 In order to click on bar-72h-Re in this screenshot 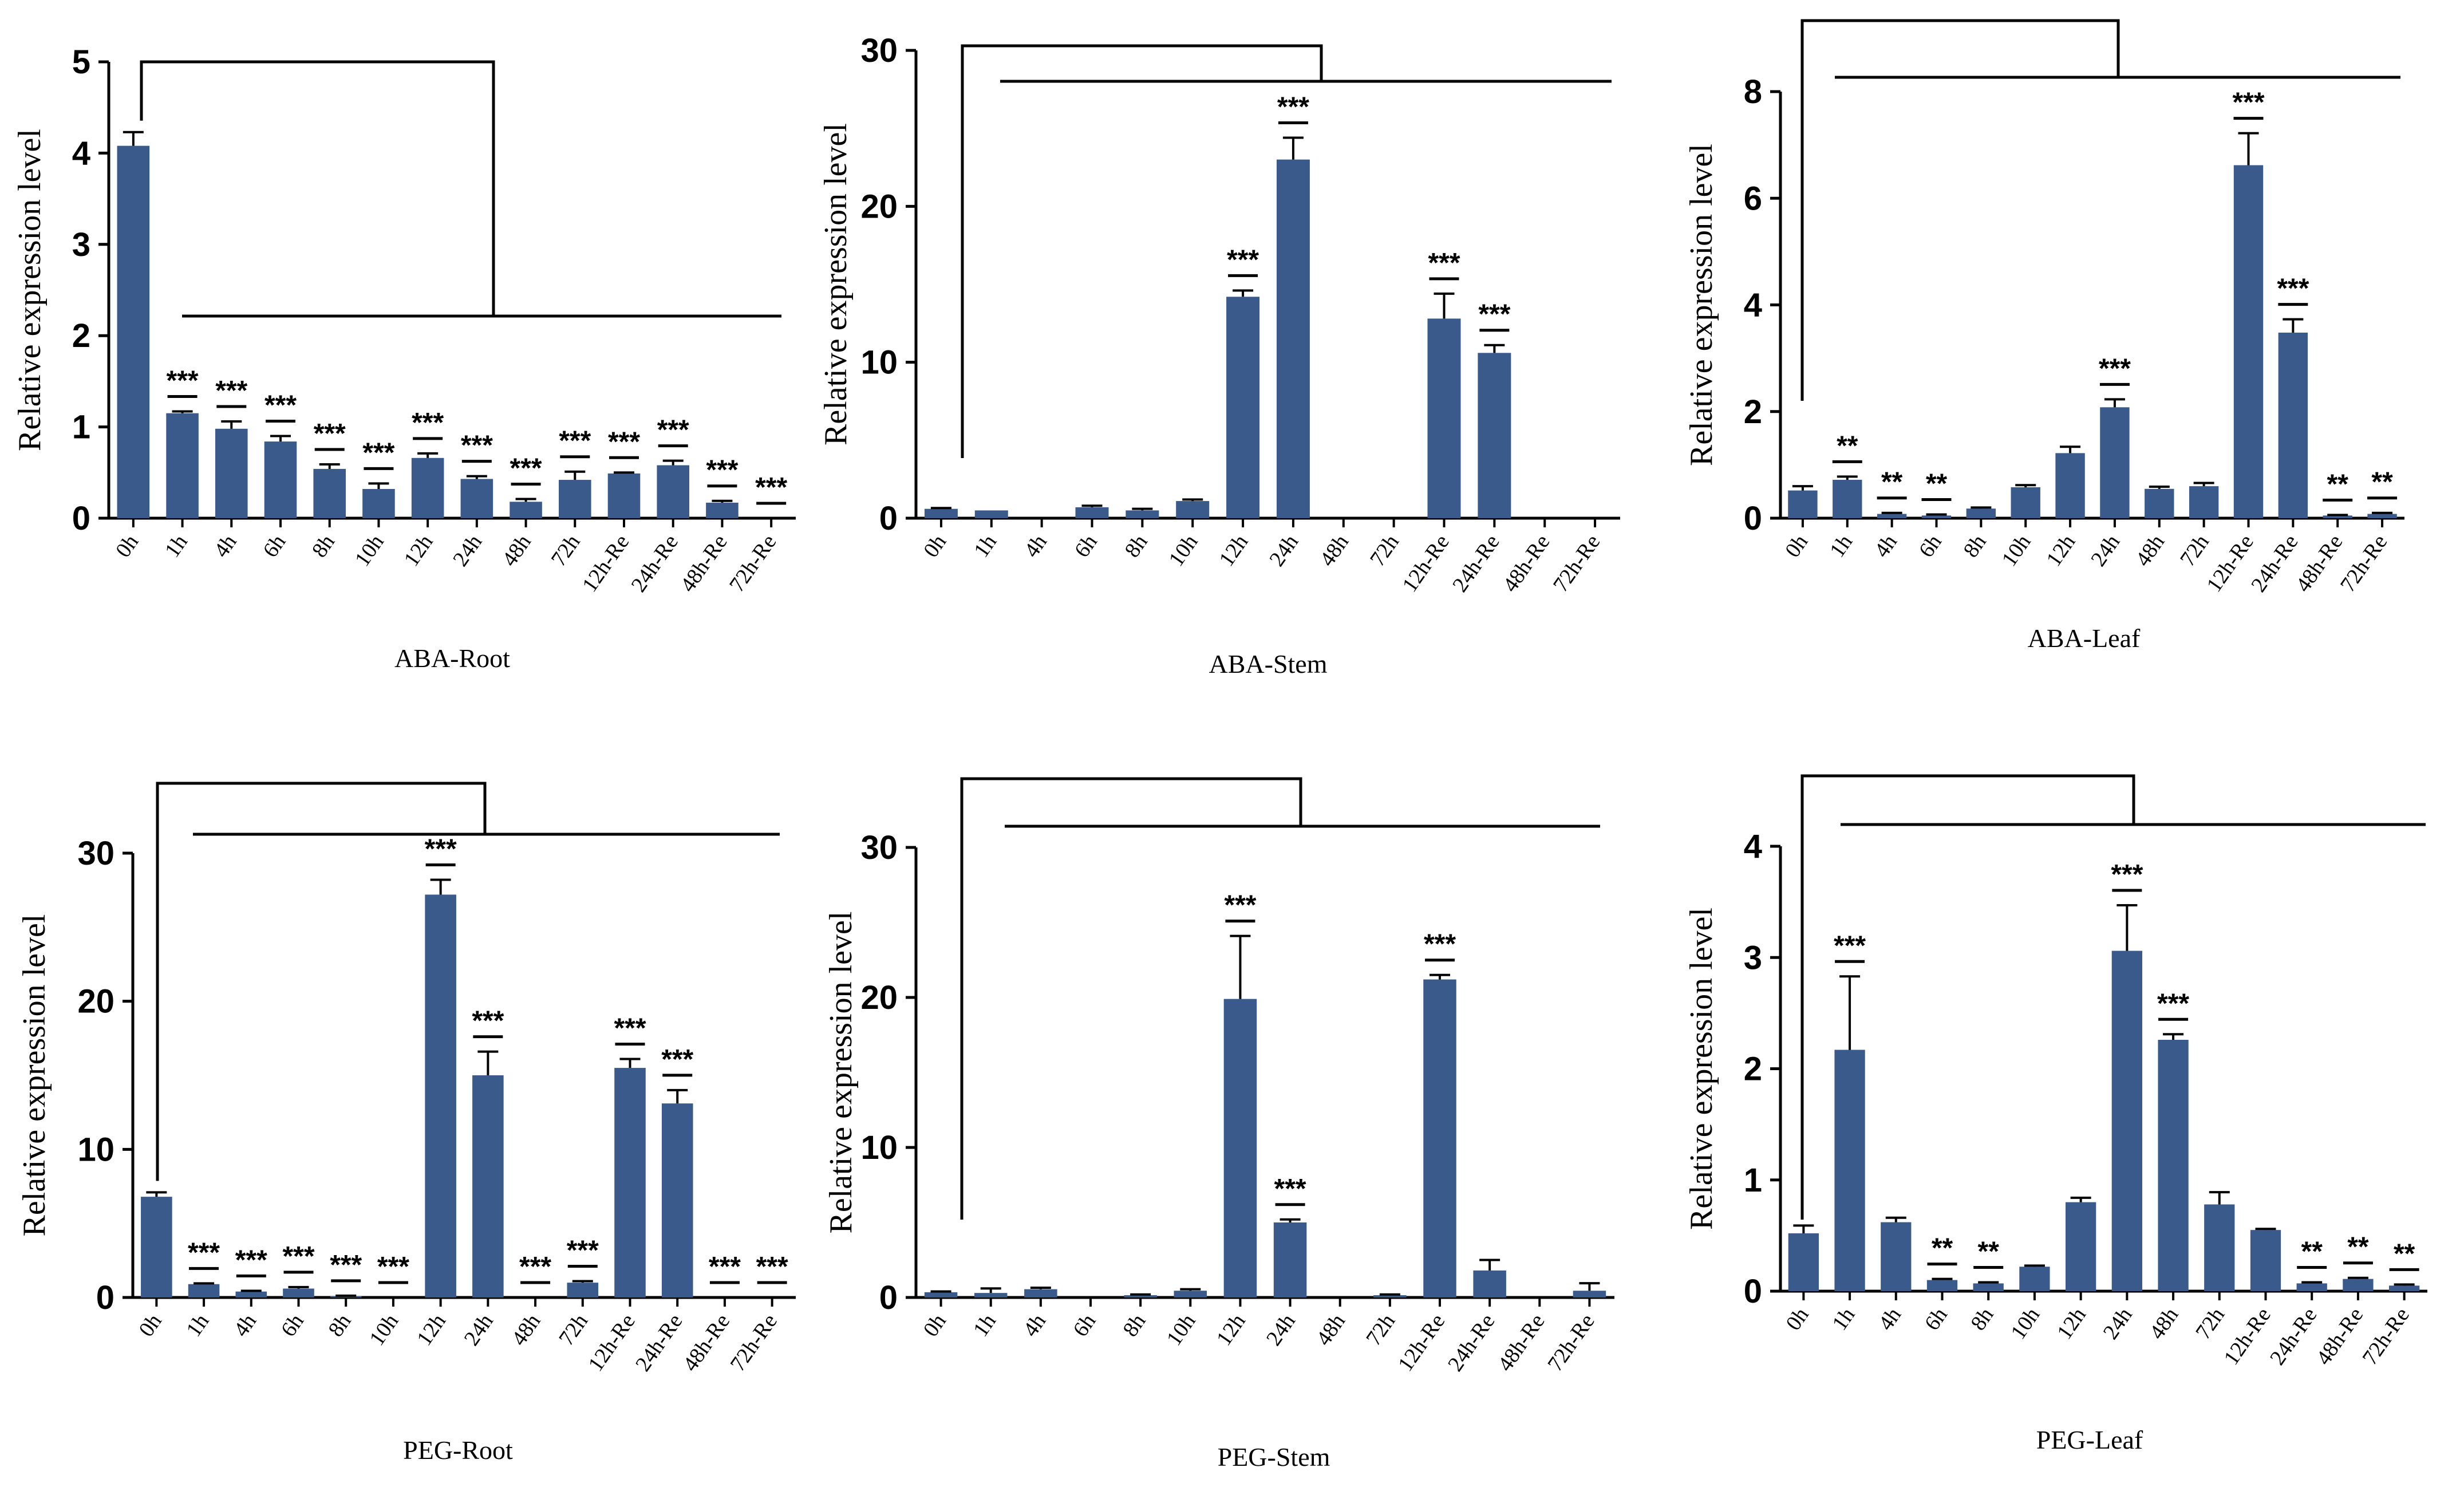, I will do `click(2404, 1288)`.